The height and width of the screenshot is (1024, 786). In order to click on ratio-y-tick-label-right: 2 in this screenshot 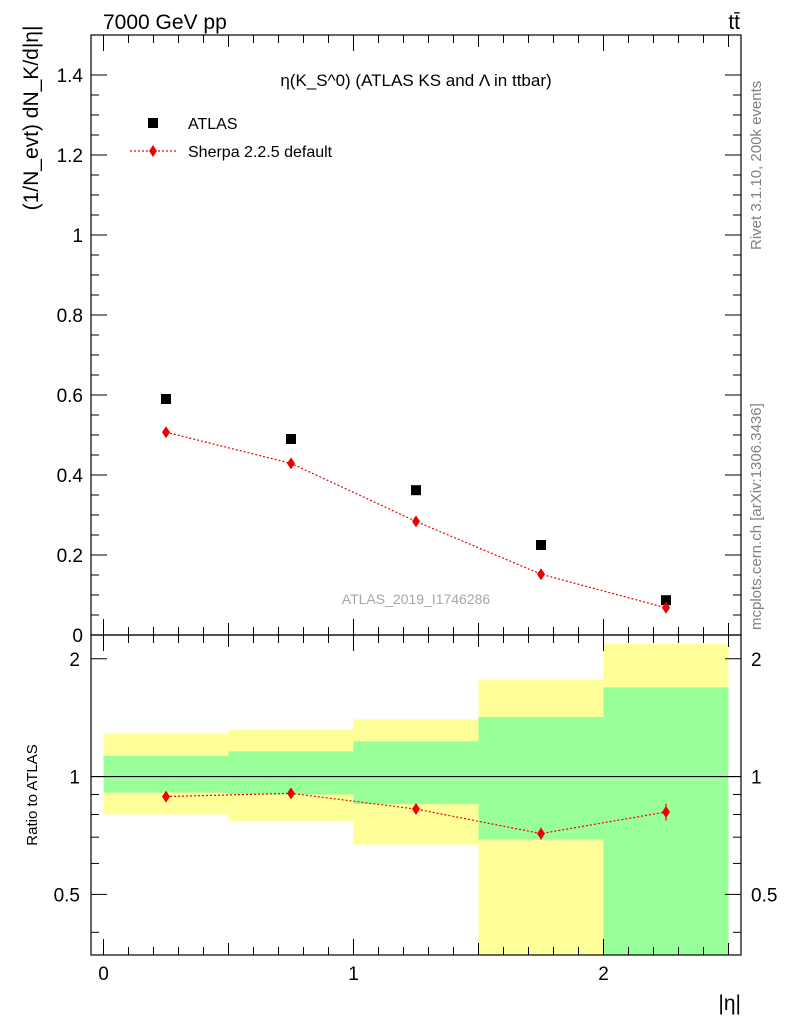, I will do `click(756, 660)`.